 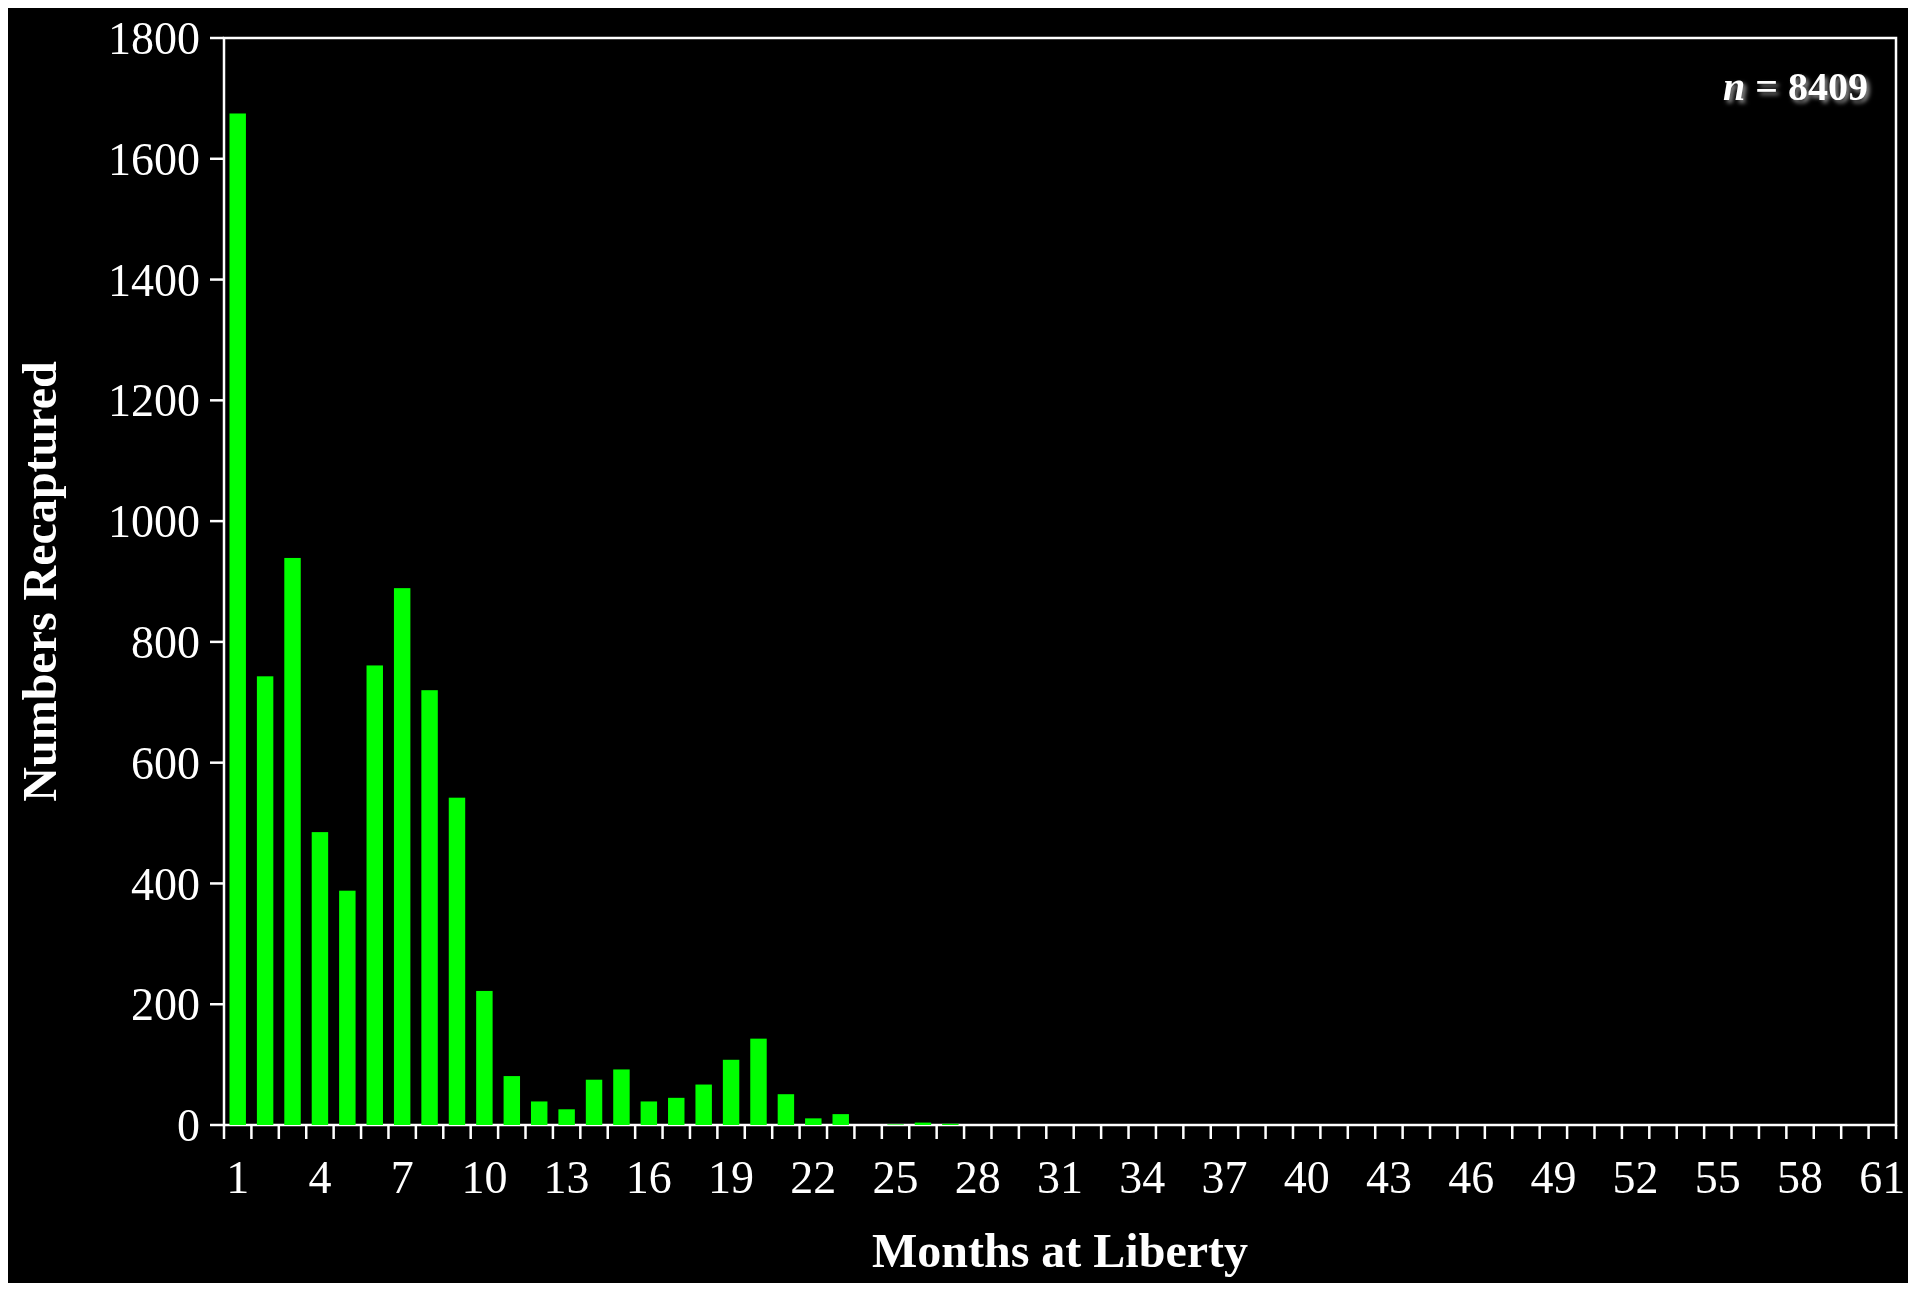 What do you see at coordinates (1553, 1177) in the screenshot?
I see `x-tick-label: 49` at bounding box center [1553, 1177].